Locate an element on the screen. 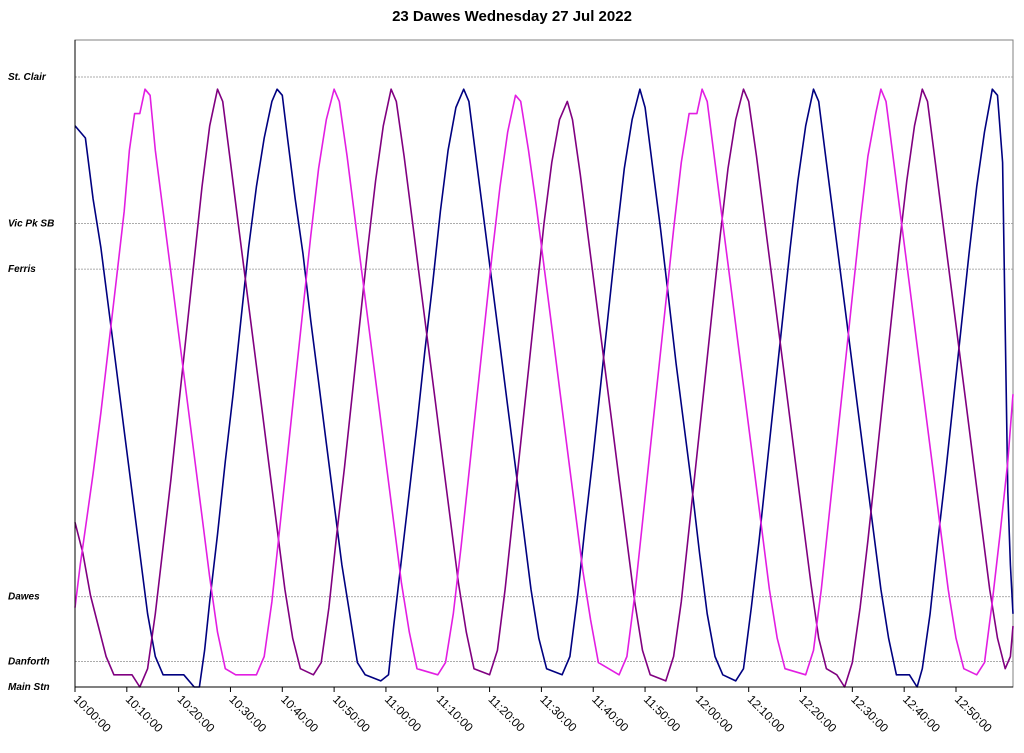 The image size is (1024, 753). x-tick-label: 12:00:00 is located at coordinates (714, 713).